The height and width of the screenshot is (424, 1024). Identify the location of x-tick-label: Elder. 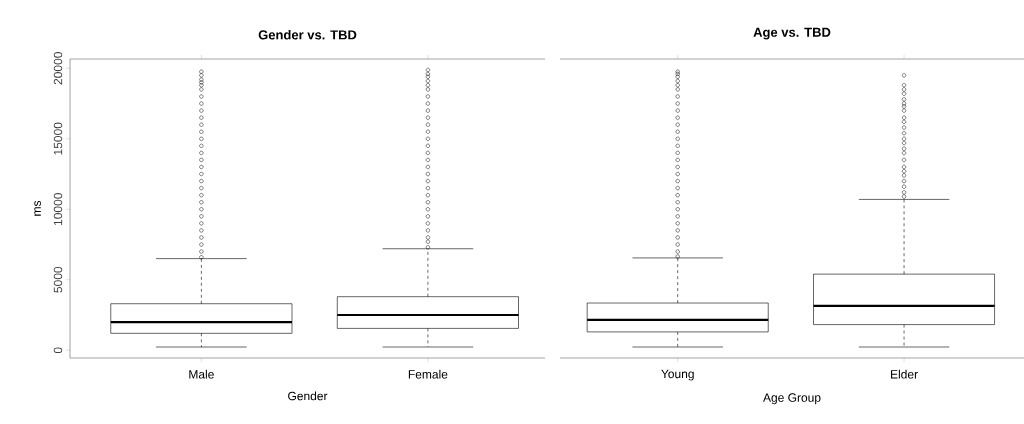
(904, 374).